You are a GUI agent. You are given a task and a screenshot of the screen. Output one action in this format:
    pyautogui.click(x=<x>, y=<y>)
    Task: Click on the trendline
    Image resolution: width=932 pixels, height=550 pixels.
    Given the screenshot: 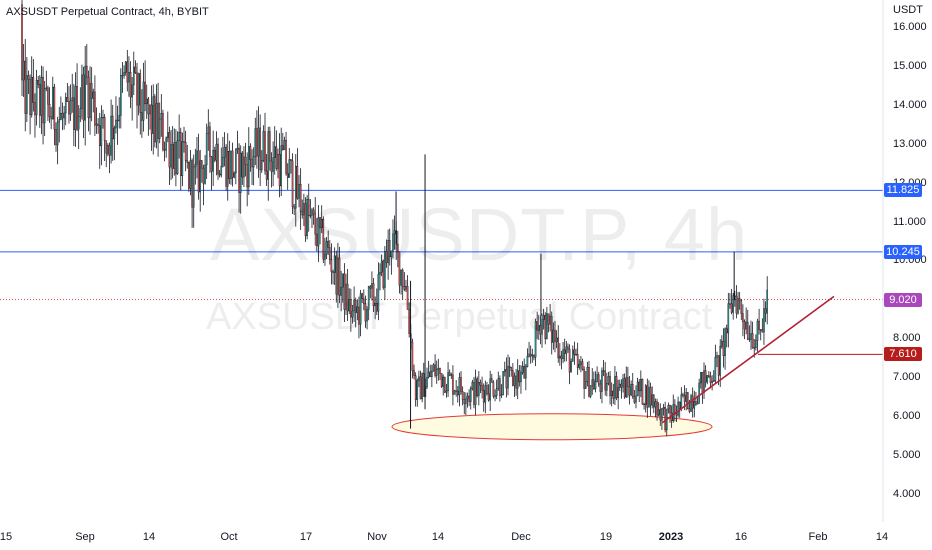 What is the action you would take?
    pyautogui.click(x=748, y=359)
    